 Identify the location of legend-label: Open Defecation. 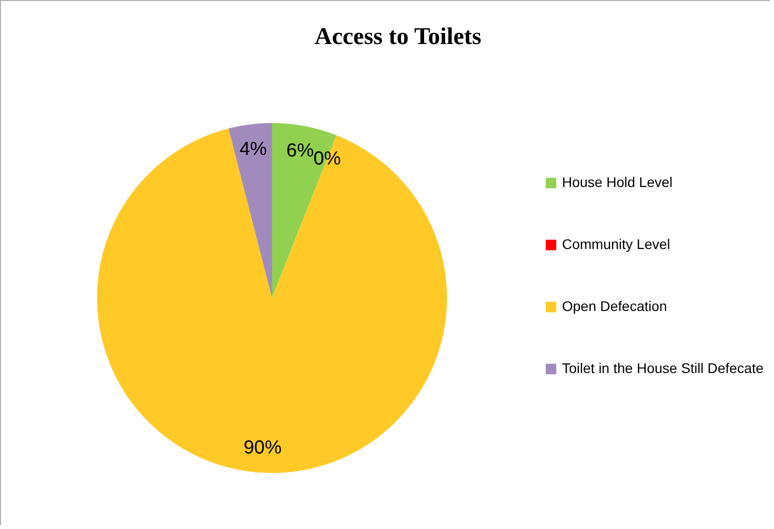
(615, 306).